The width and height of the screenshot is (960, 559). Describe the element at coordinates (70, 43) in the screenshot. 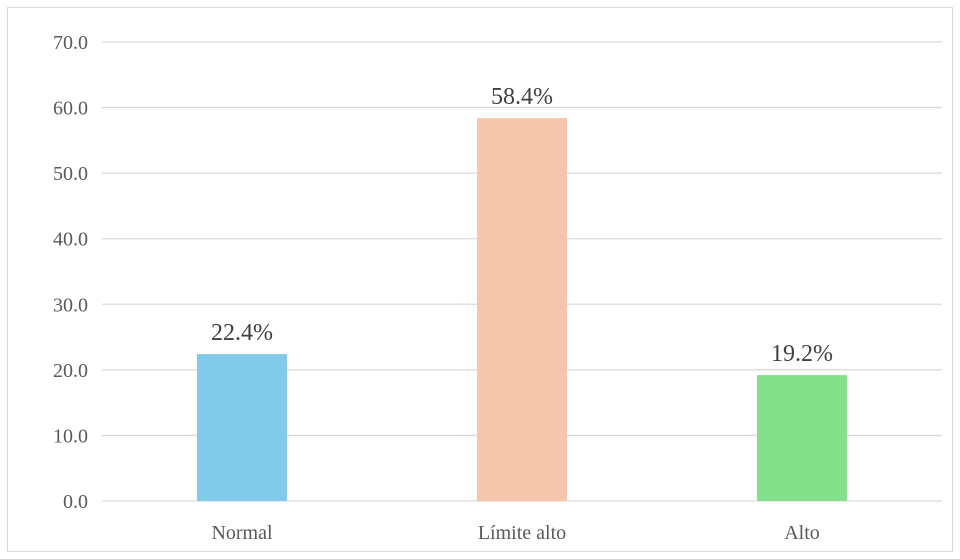

I see `y-tick-label: 70.0` at that location.